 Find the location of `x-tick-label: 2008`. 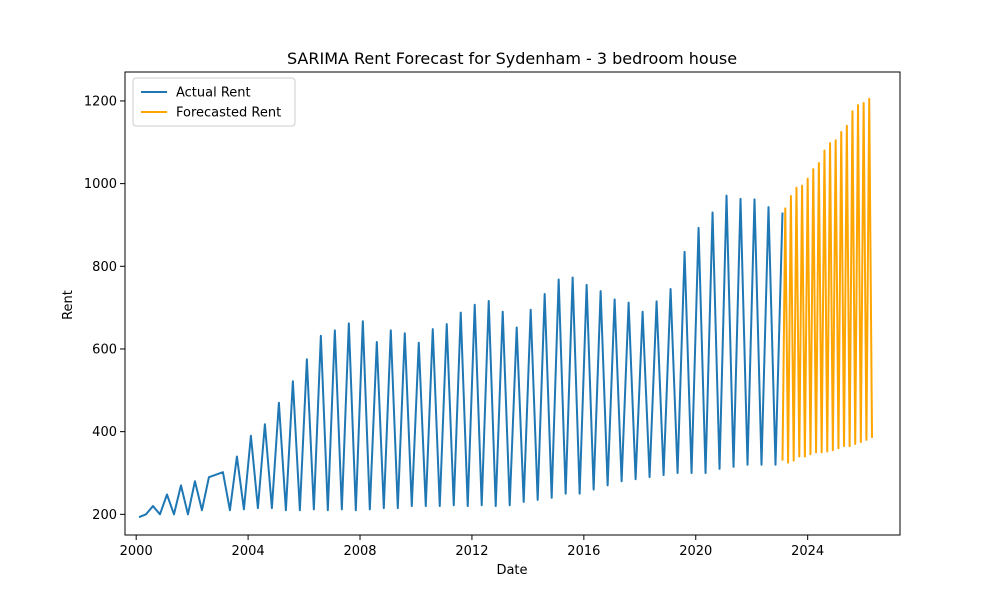

x-tick-label: 2008 is located at coordinates (359, 551).